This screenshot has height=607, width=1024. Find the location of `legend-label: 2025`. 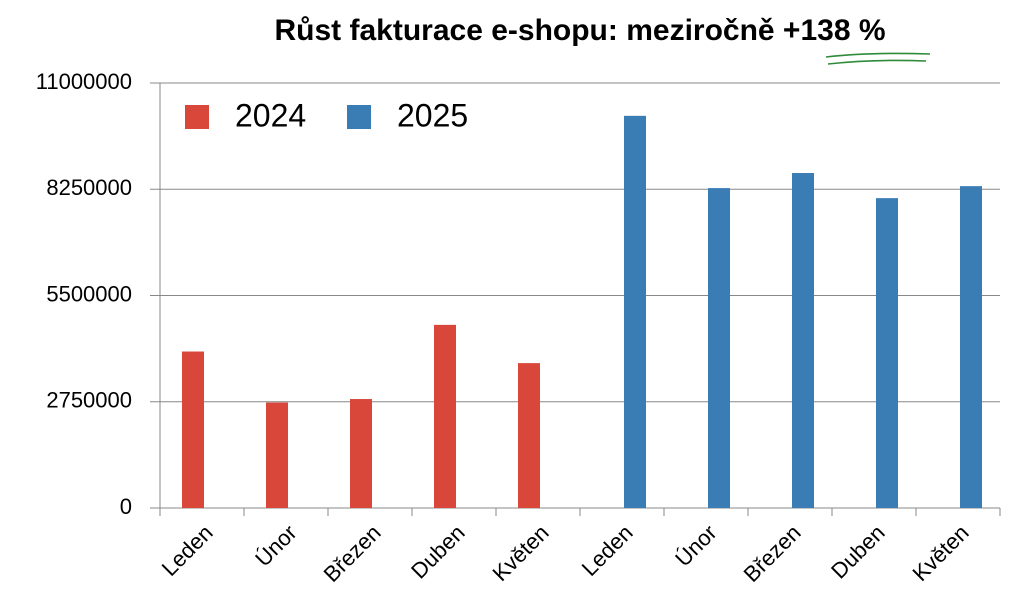

legend-label: 2025 is located at coordinates (432, 115).